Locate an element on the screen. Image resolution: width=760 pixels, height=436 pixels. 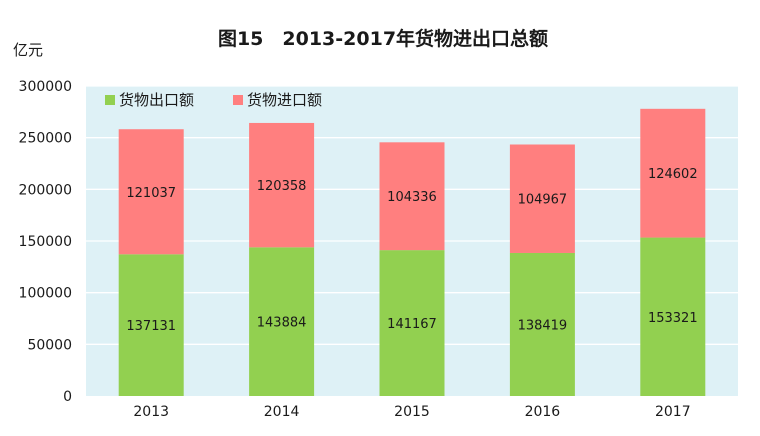
y-tick-label: 50000 is located at coordinates (49, 345).